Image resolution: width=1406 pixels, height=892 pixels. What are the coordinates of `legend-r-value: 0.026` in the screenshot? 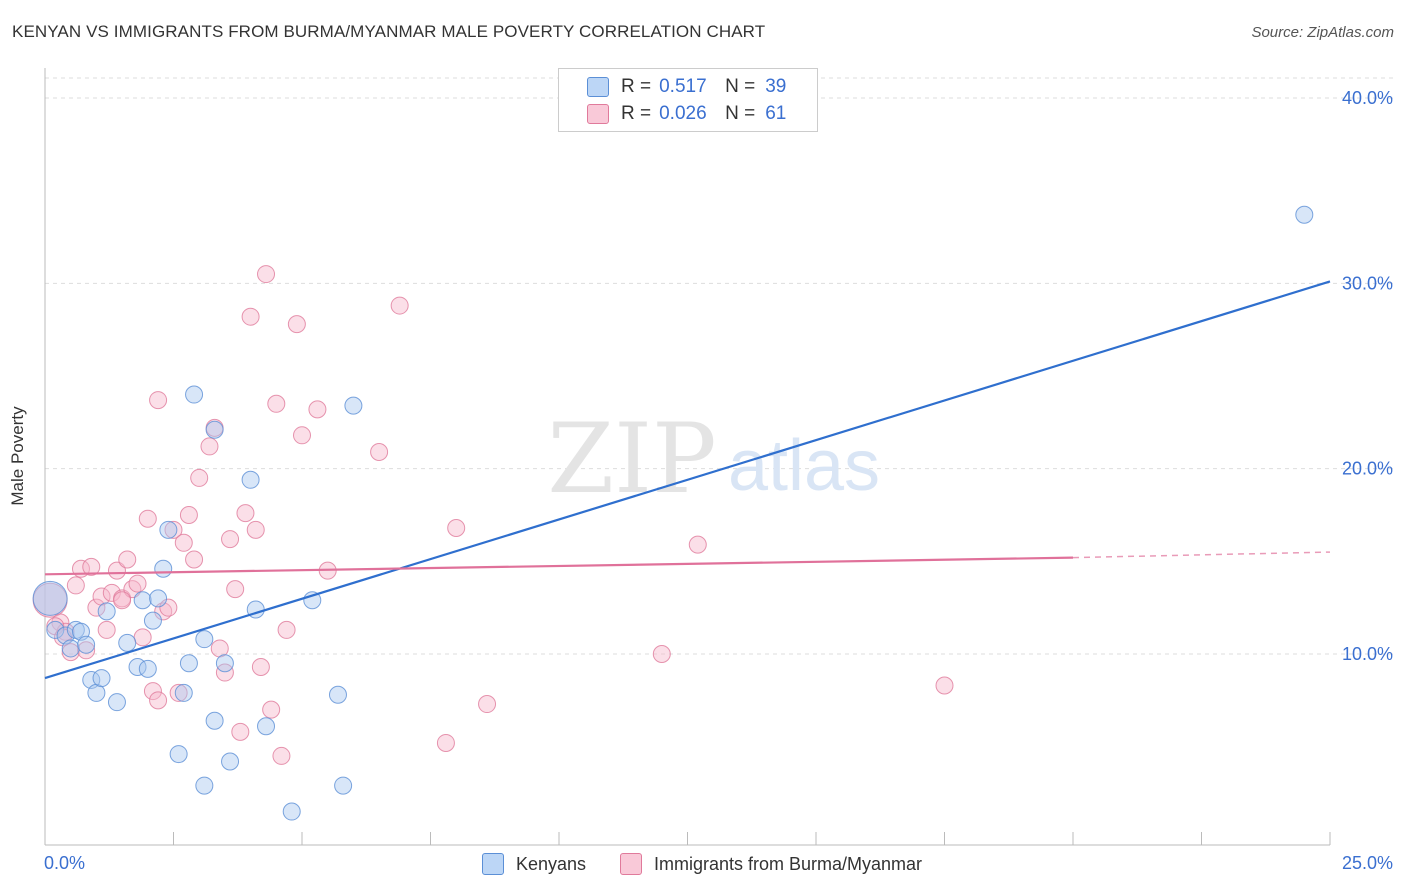 It's located at (683, 113).